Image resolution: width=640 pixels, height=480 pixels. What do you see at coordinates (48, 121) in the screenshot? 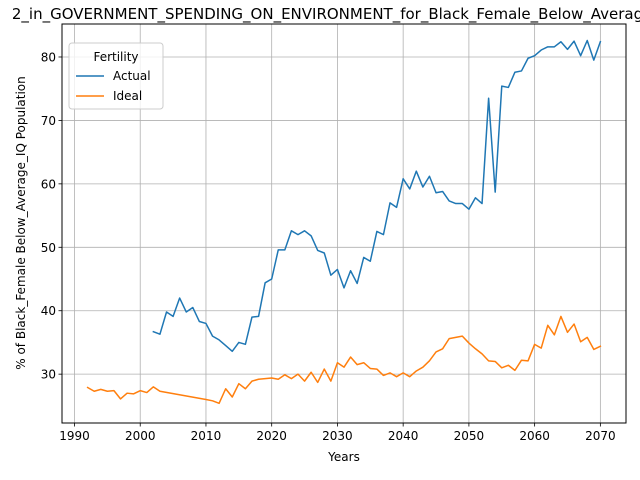
I see `y-tick-label: 70` at bounding box center [48, 121].